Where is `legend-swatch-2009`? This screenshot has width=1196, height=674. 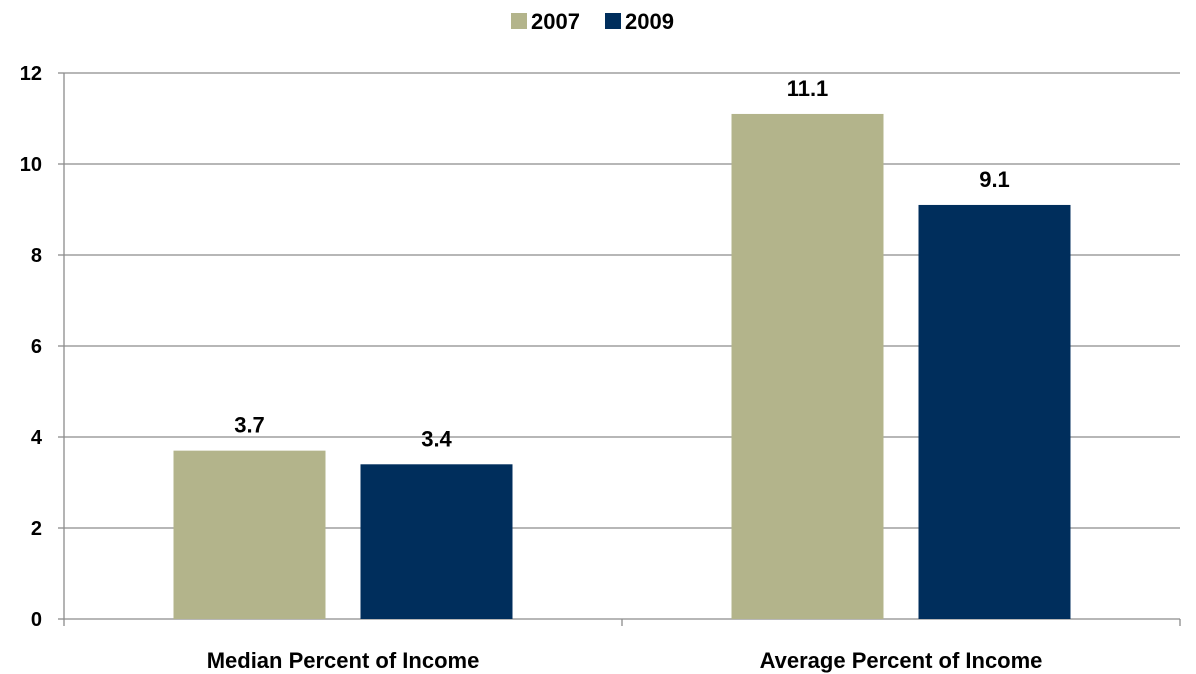 legend-swatch-2009 is located at coordinates (613, 21).